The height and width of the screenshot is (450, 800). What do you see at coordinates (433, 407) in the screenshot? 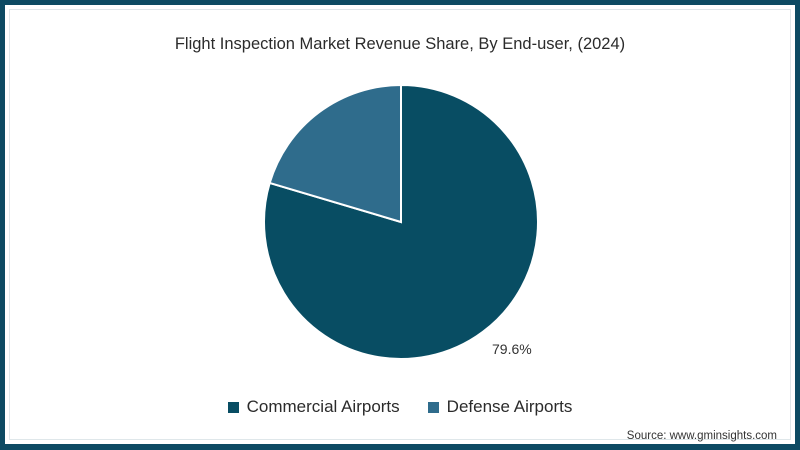
I see `legend-swatch-defense` at bounding box center [433, 407].